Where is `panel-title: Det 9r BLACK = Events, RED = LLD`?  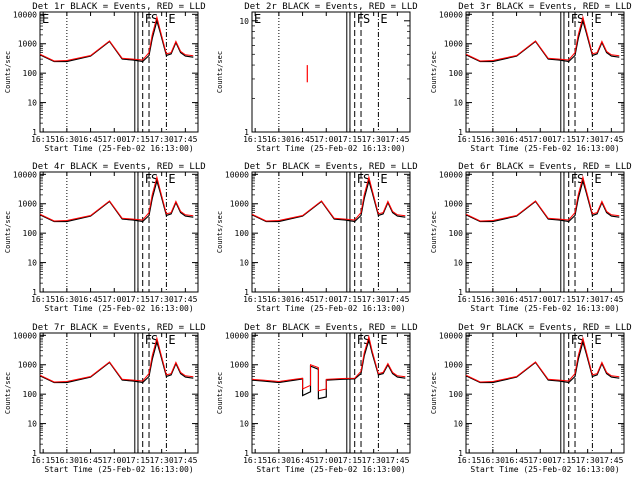 panel-title: Det 9r BLACK = Events, RED = LLD is located at coordinates (544, 328).